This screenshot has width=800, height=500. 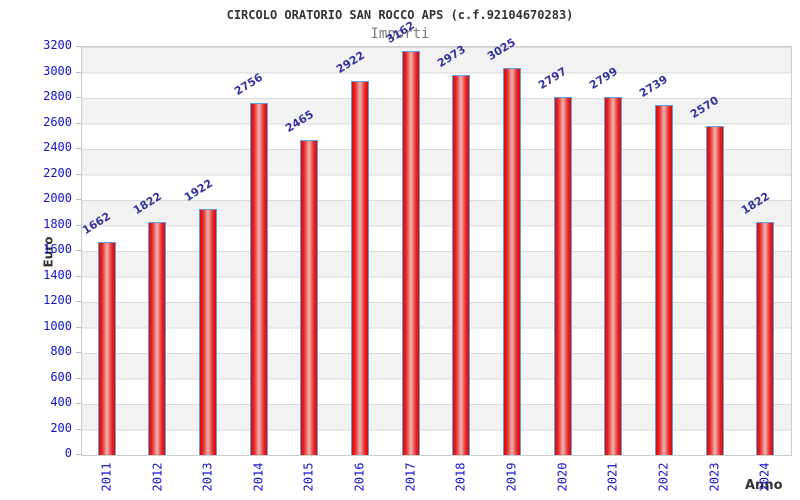 What do you see at coordinates (68, 453) in the screenshot?
I see `y-tick-label-0: 0` at bounding box center [68, 453].